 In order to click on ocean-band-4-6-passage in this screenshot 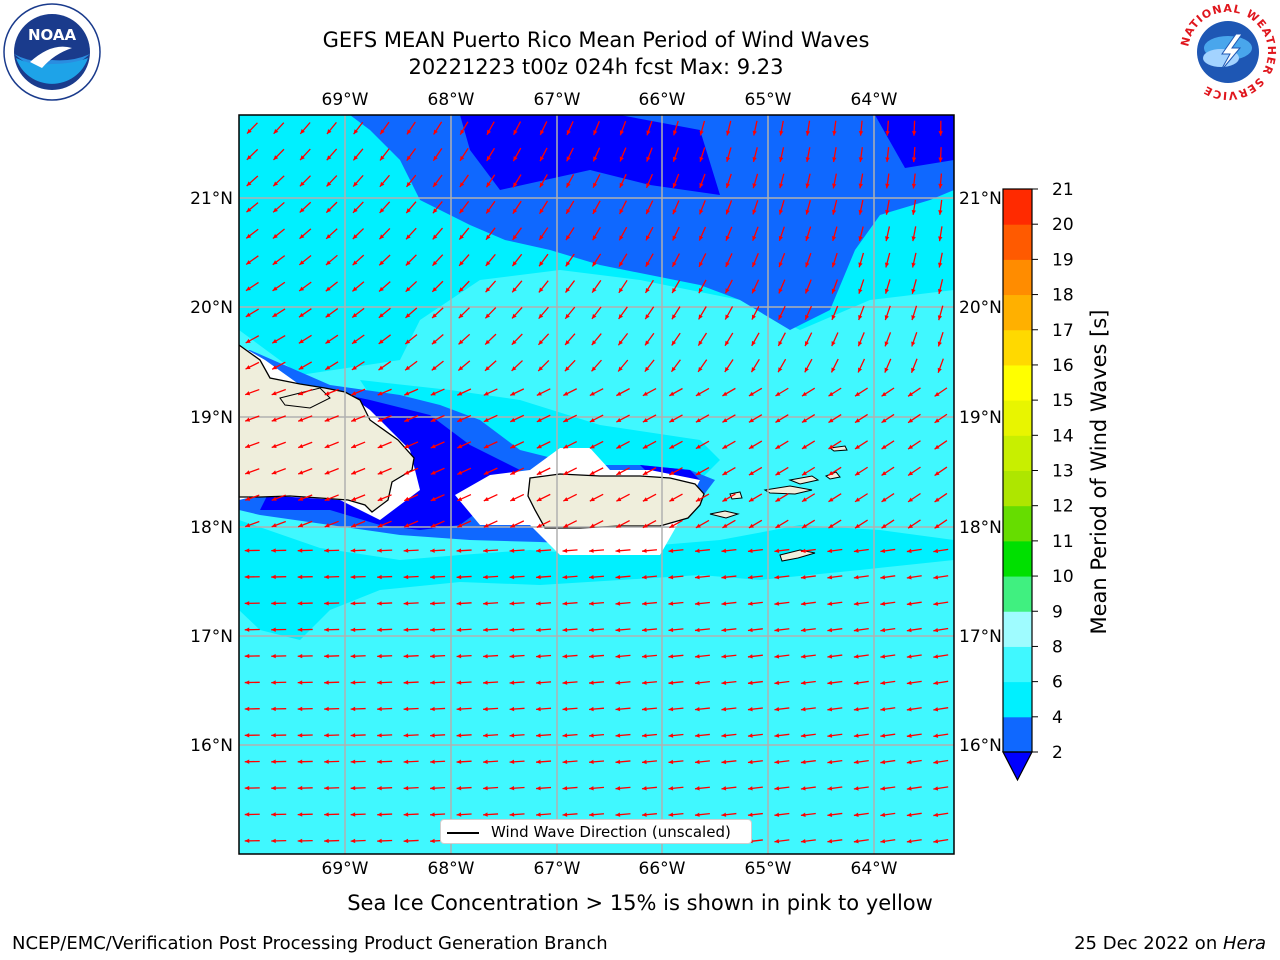, I will do `click(540, 430)`.